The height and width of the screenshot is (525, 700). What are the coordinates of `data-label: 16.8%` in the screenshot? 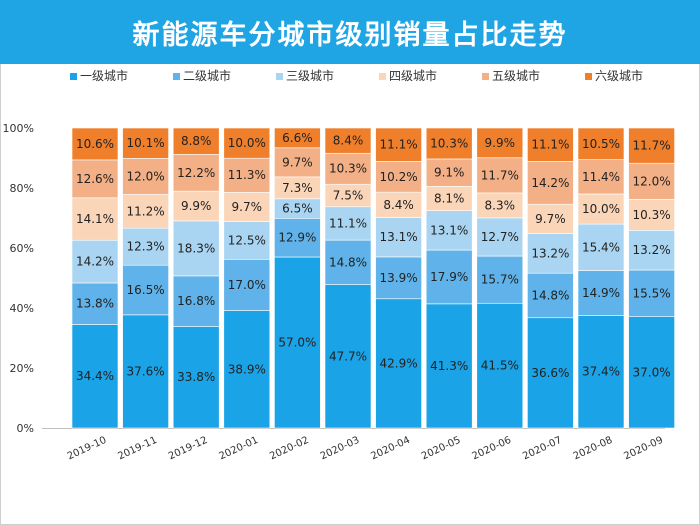 It's located at (196, 301).